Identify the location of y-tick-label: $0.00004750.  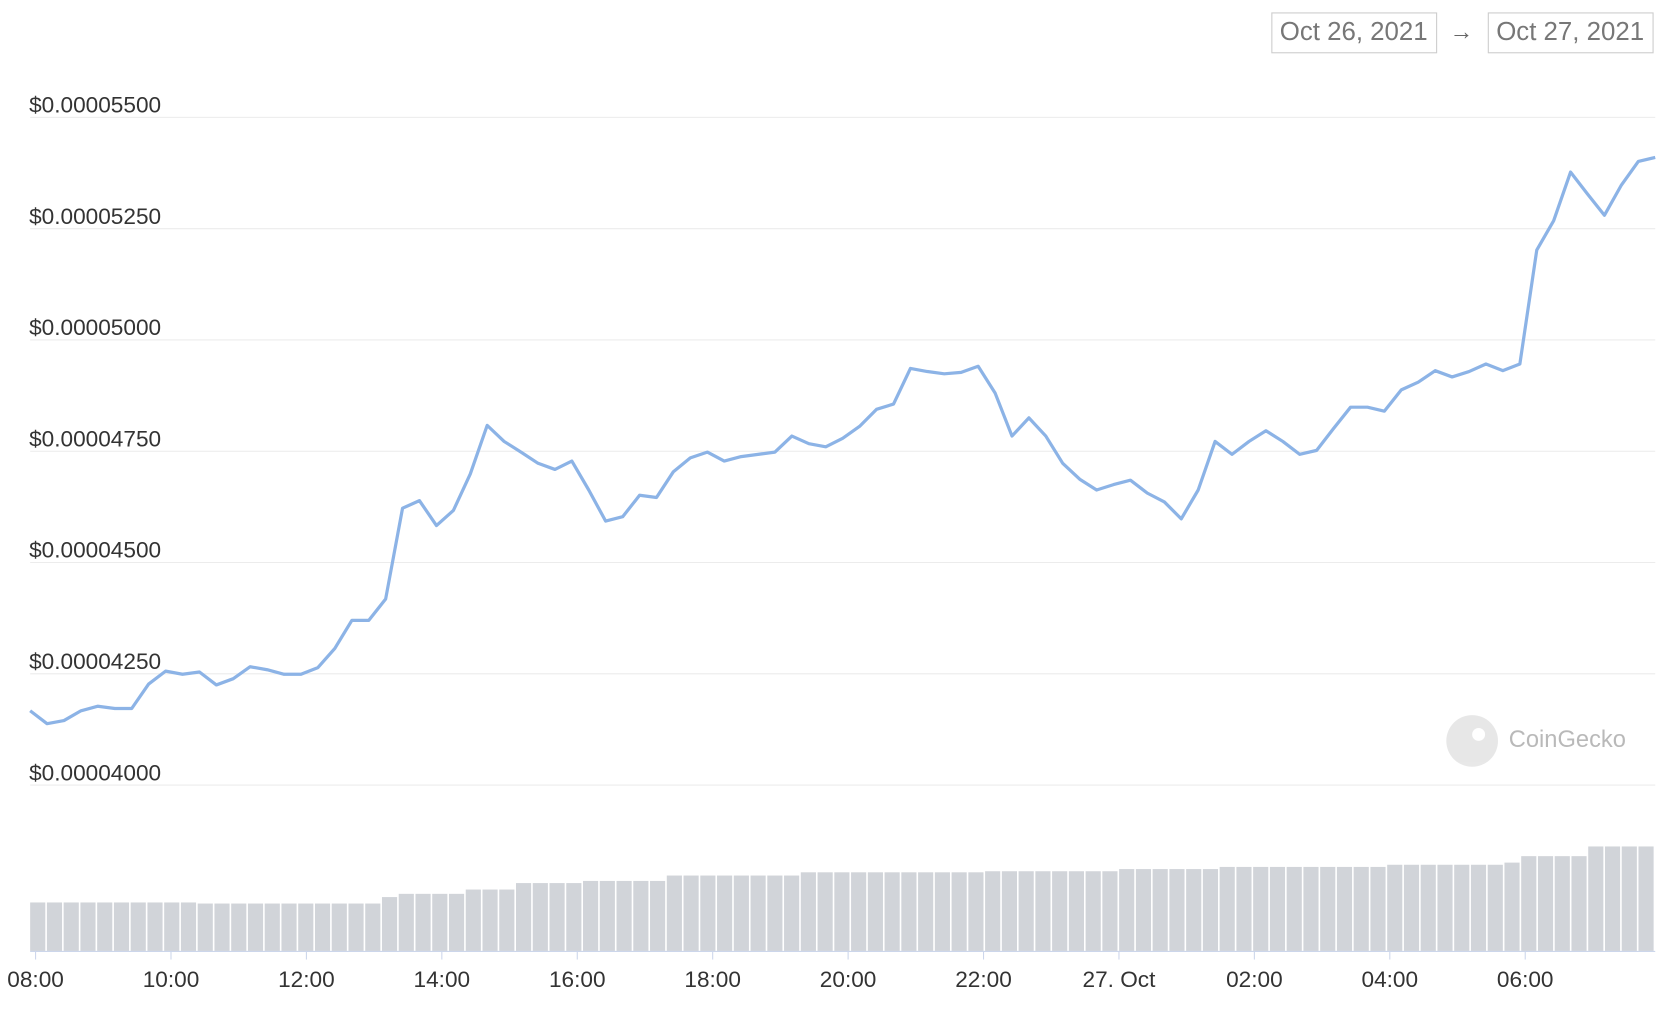
(95, 438).